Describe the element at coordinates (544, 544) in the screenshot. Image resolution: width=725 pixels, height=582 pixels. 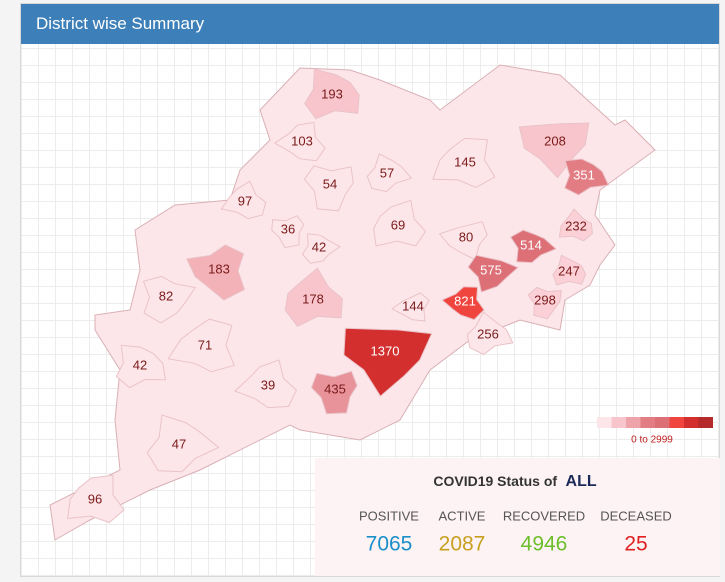
I see `stat-value: 4946` at that location.